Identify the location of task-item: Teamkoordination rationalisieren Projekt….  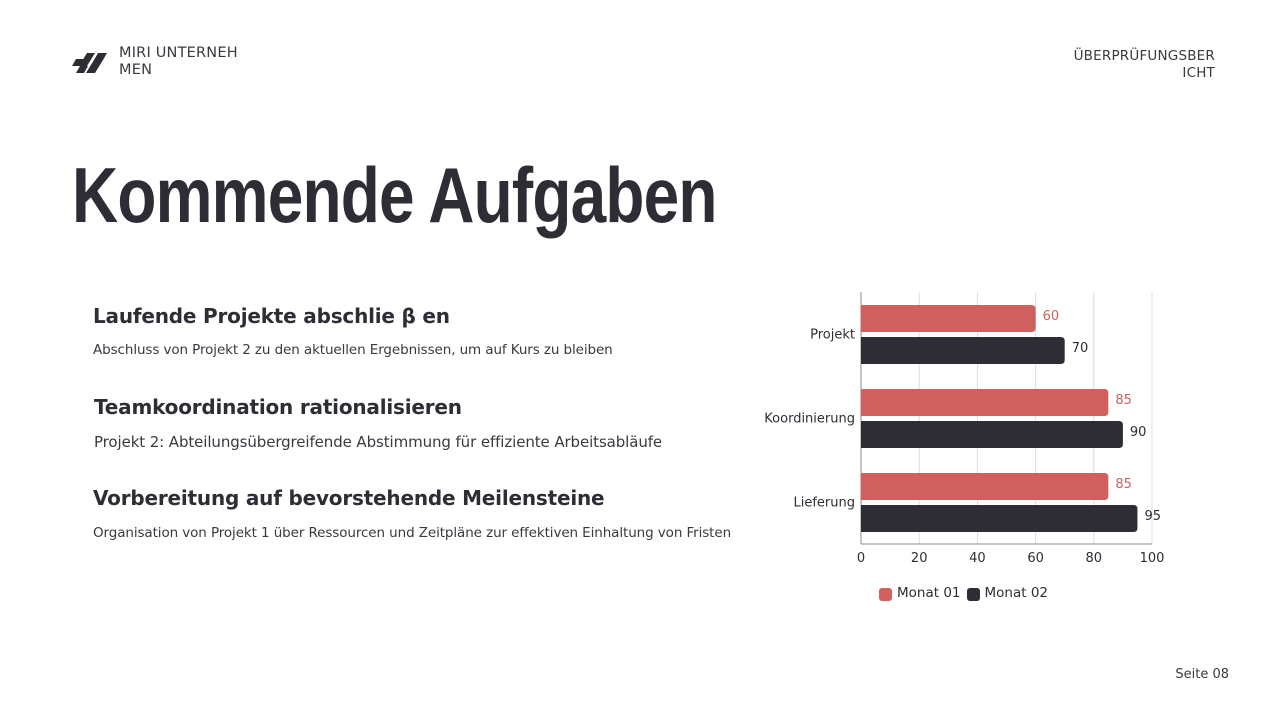
(378, 423).